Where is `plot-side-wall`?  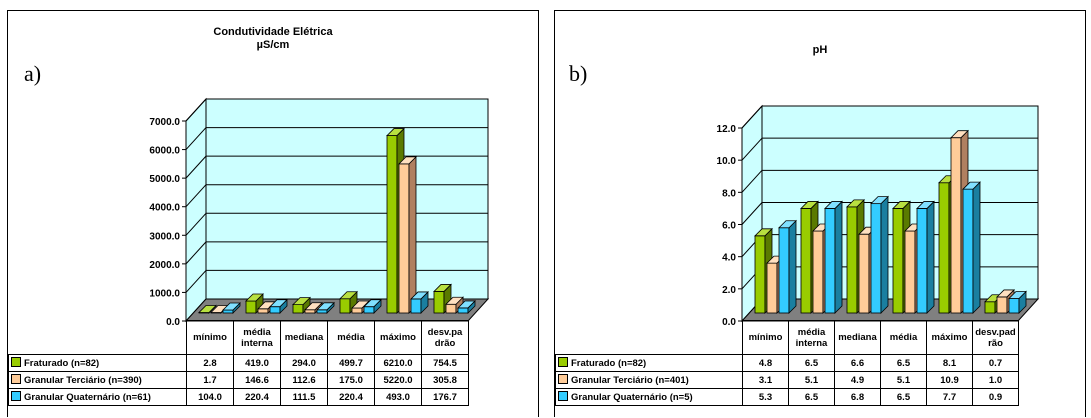 plot-side-wall is located at coordinates (196, 210).